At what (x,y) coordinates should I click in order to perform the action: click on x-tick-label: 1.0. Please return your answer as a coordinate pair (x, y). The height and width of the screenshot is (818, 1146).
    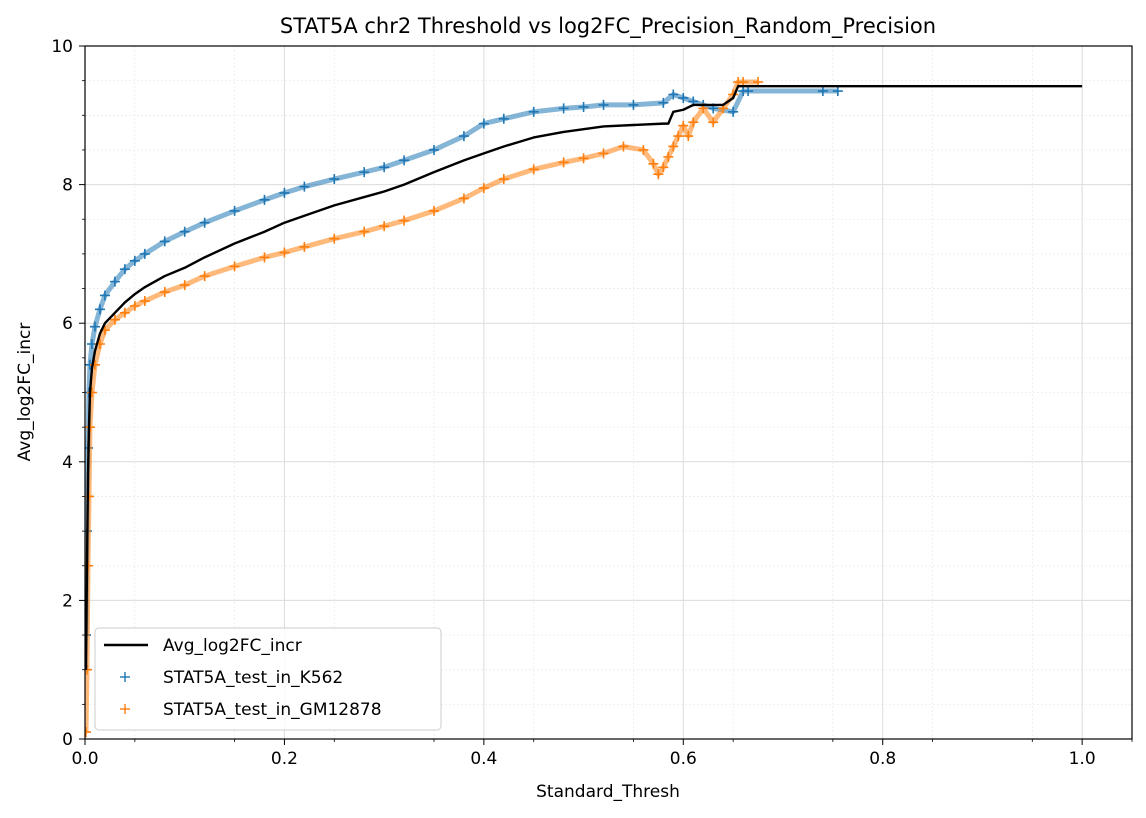
    Looking at the image, I should click on (1082, 759).